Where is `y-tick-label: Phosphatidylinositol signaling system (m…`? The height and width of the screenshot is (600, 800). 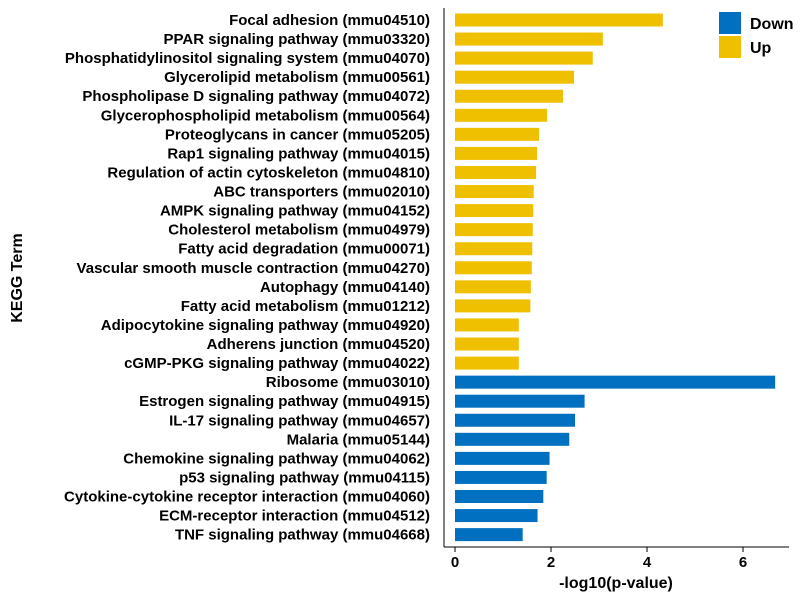
y-tick-label: Phosphatidylinositol signaling system (m… is located at coordinates (247, 58).